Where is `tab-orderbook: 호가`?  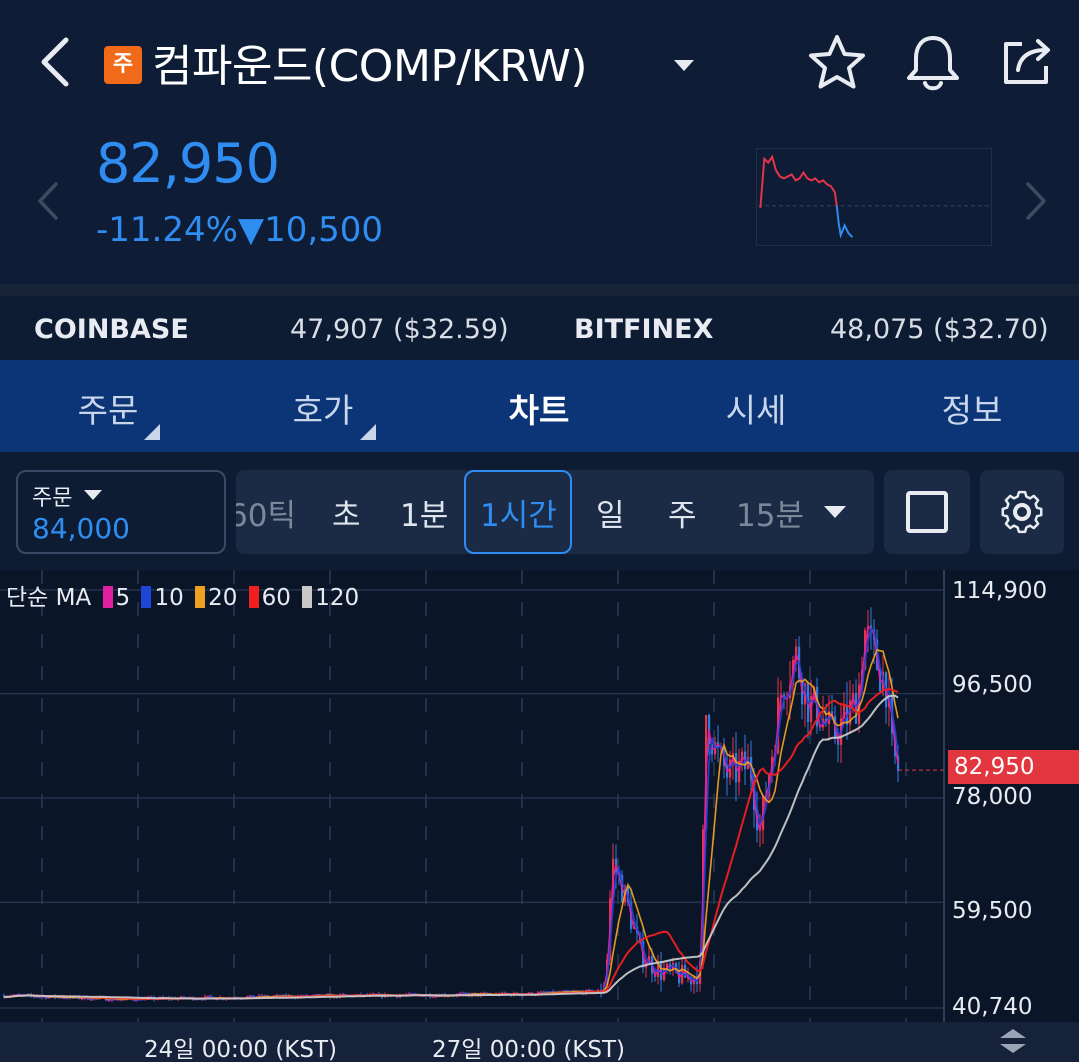 tab-orderbook: 호가 is located at coordinates (323, 410).